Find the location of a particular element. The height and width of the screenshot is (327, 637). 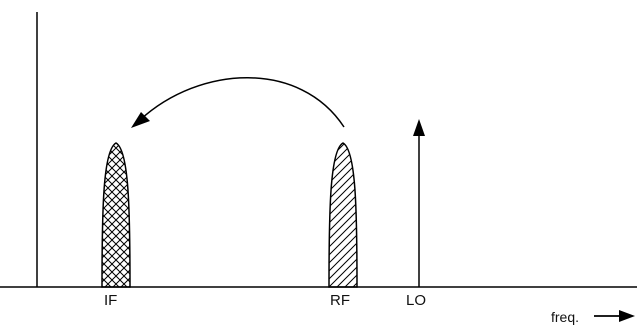

translation-arrowhead is located at coordinates (140, 120).